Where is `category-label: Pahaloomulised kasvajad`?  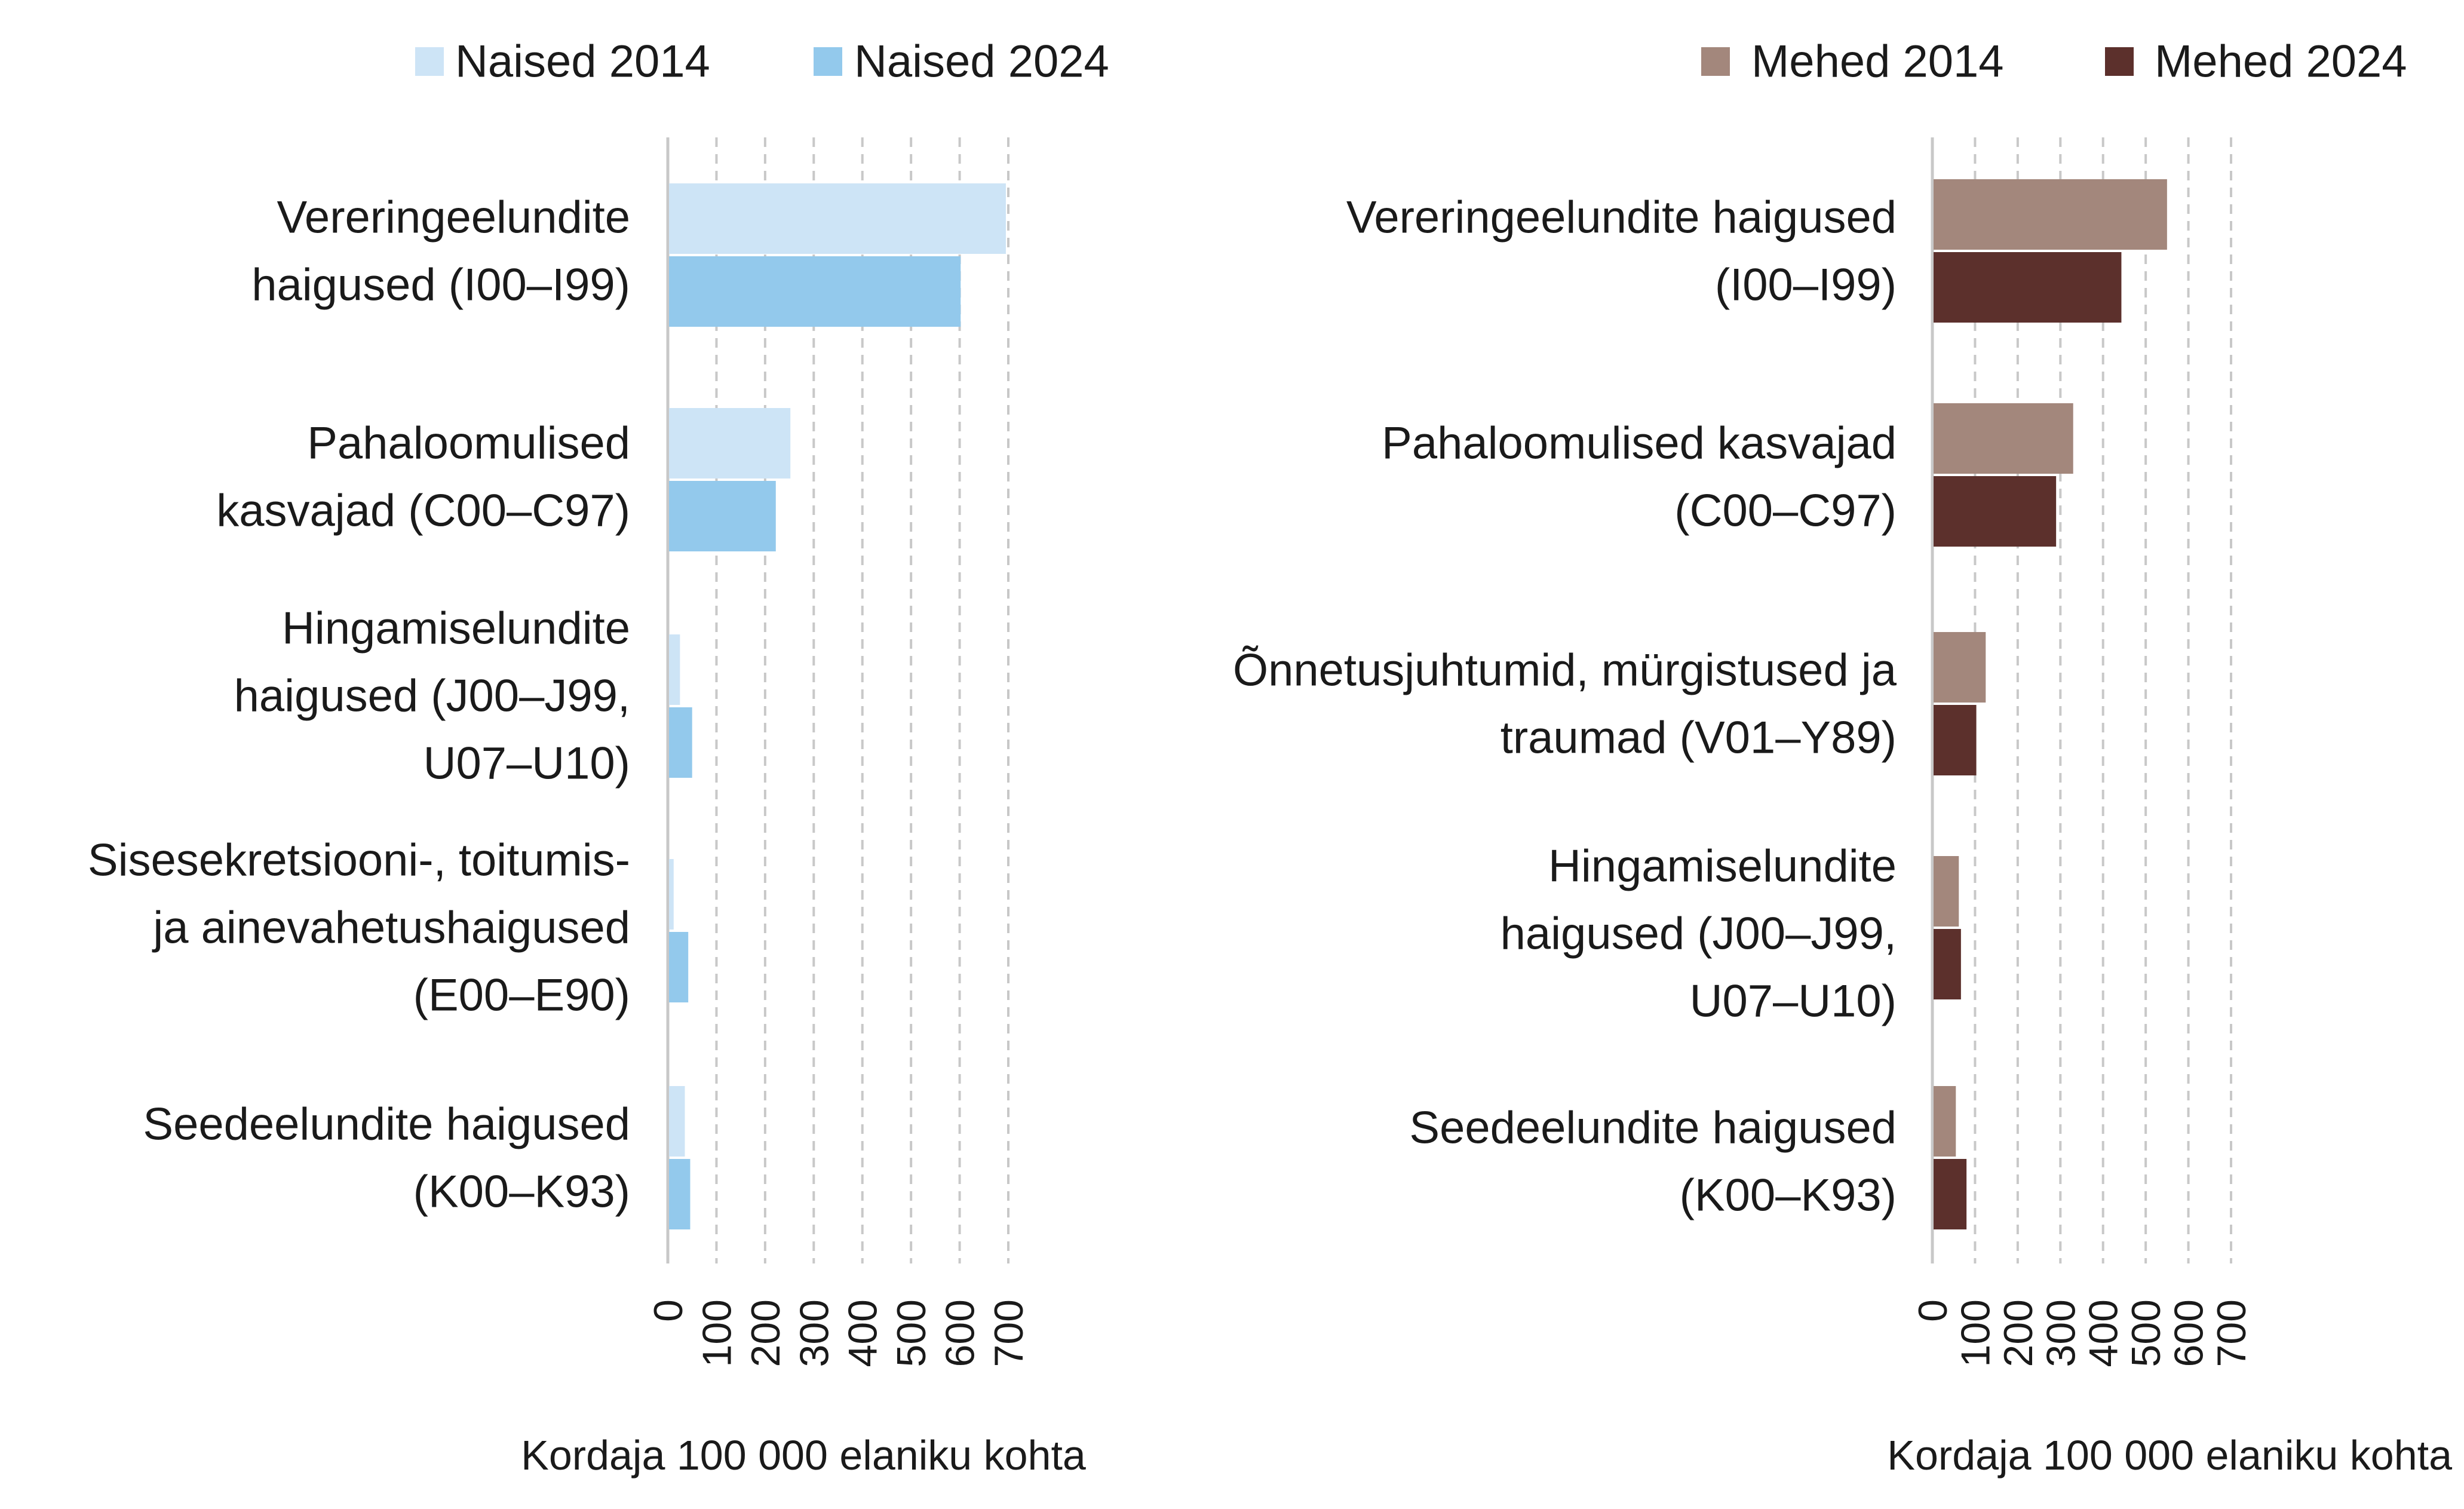
category-label: Pahaloomulised kasvajad is located at coordinates (1640, 443).